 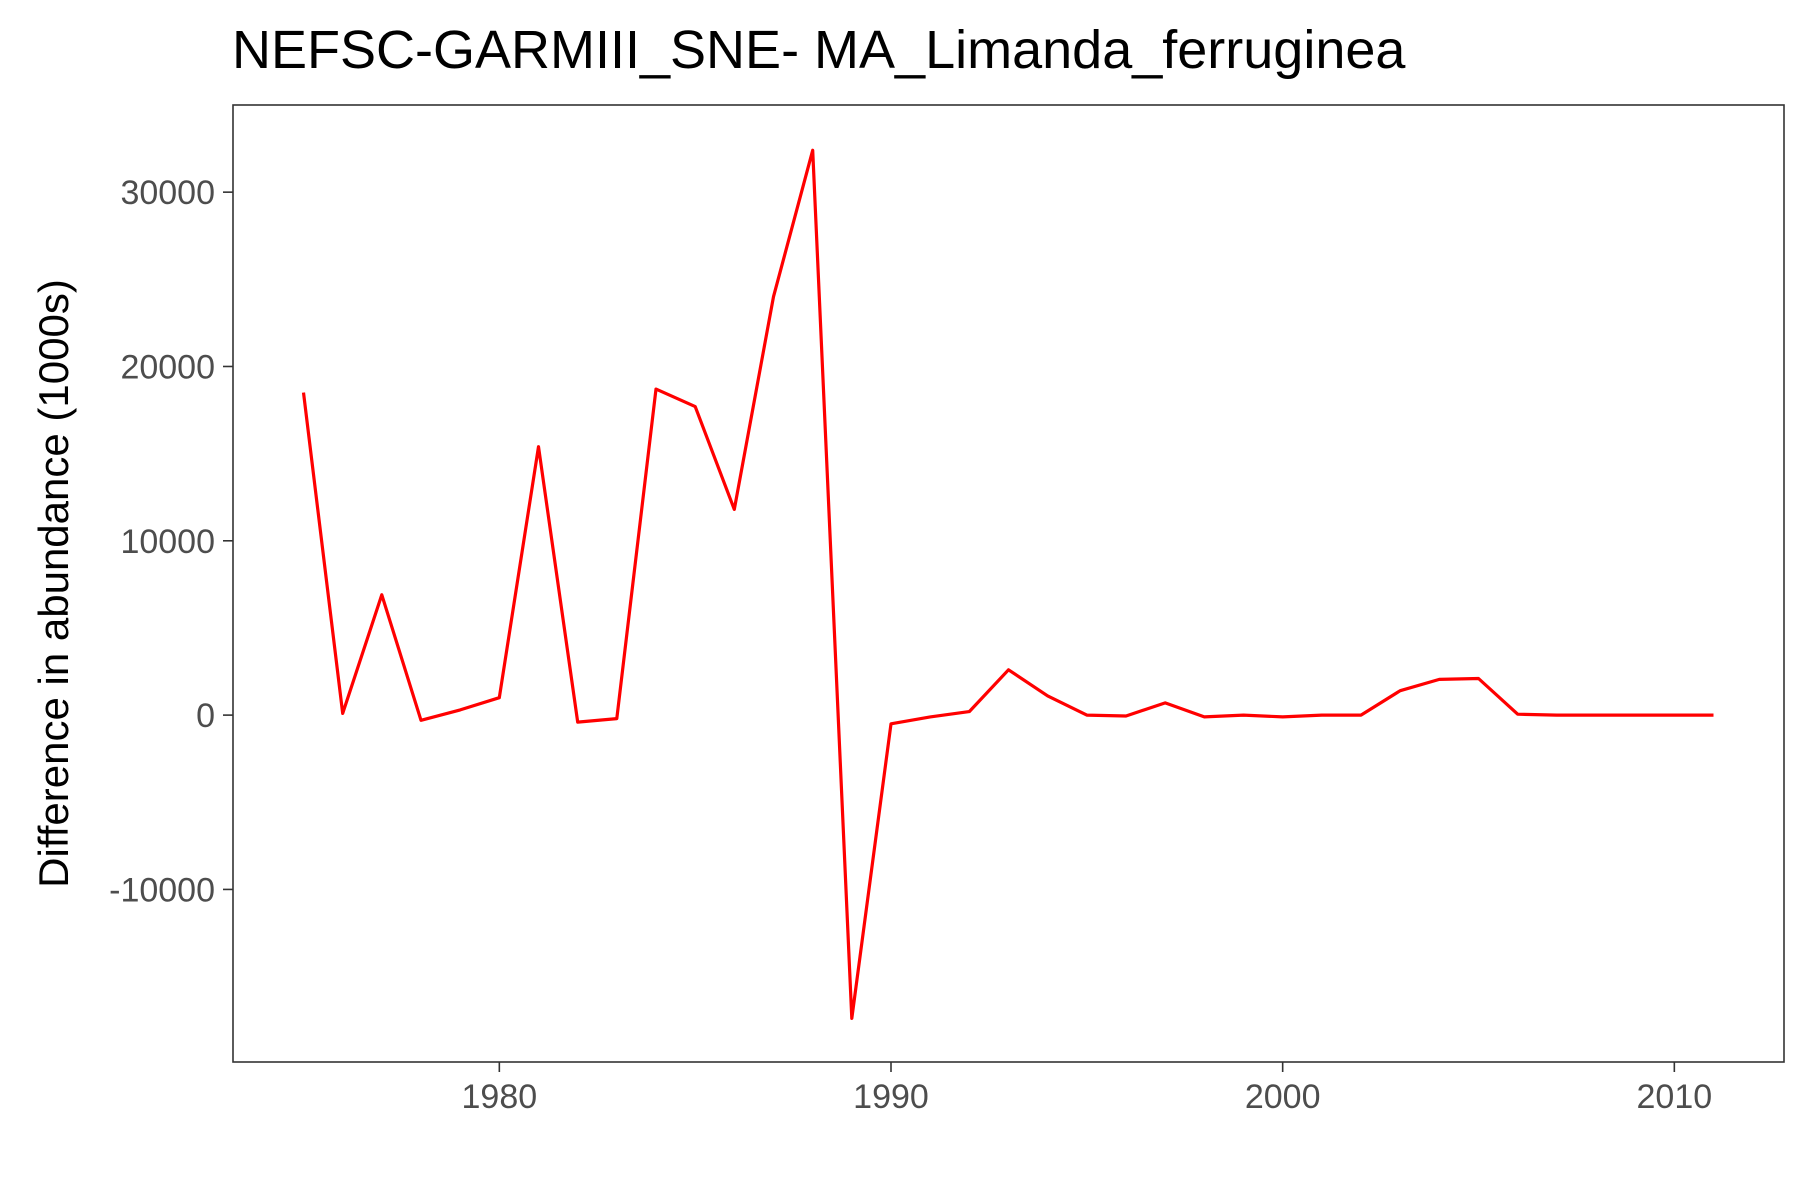 What do you see at coordinates (1087, 1089) in the screenshot?
I see `x-axis: 1980 1990 2000 2010` at bounding box center [1087, 1089].